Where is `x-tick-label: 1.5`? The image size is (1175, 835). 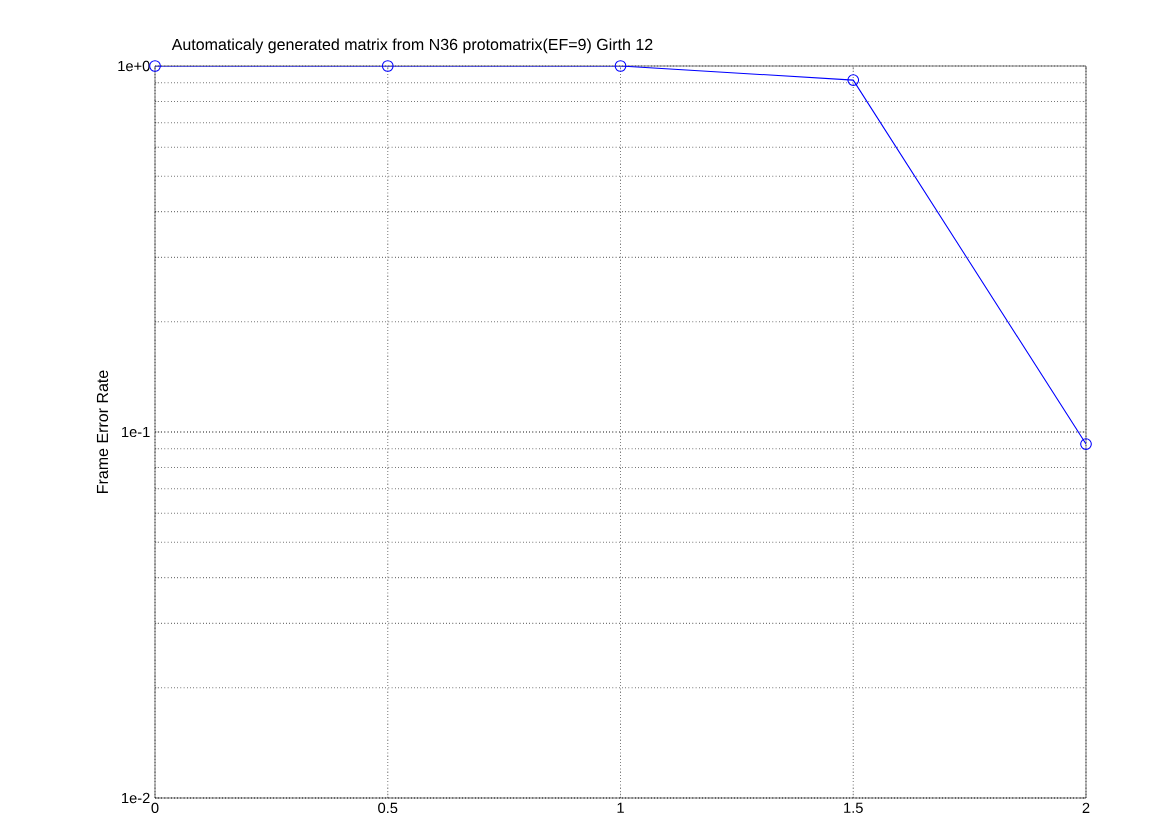
x-tick-label: 1.5 is located at coordinates (853, 807).